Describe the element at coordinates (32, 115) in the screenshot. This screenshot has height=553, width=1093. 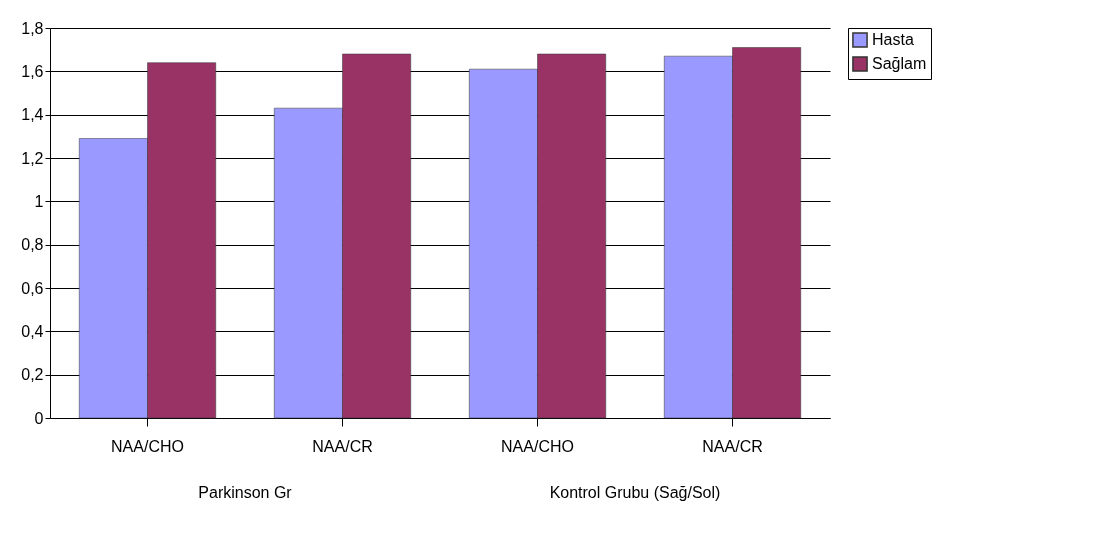
I see `y-tick-label: 1,4` at that location.